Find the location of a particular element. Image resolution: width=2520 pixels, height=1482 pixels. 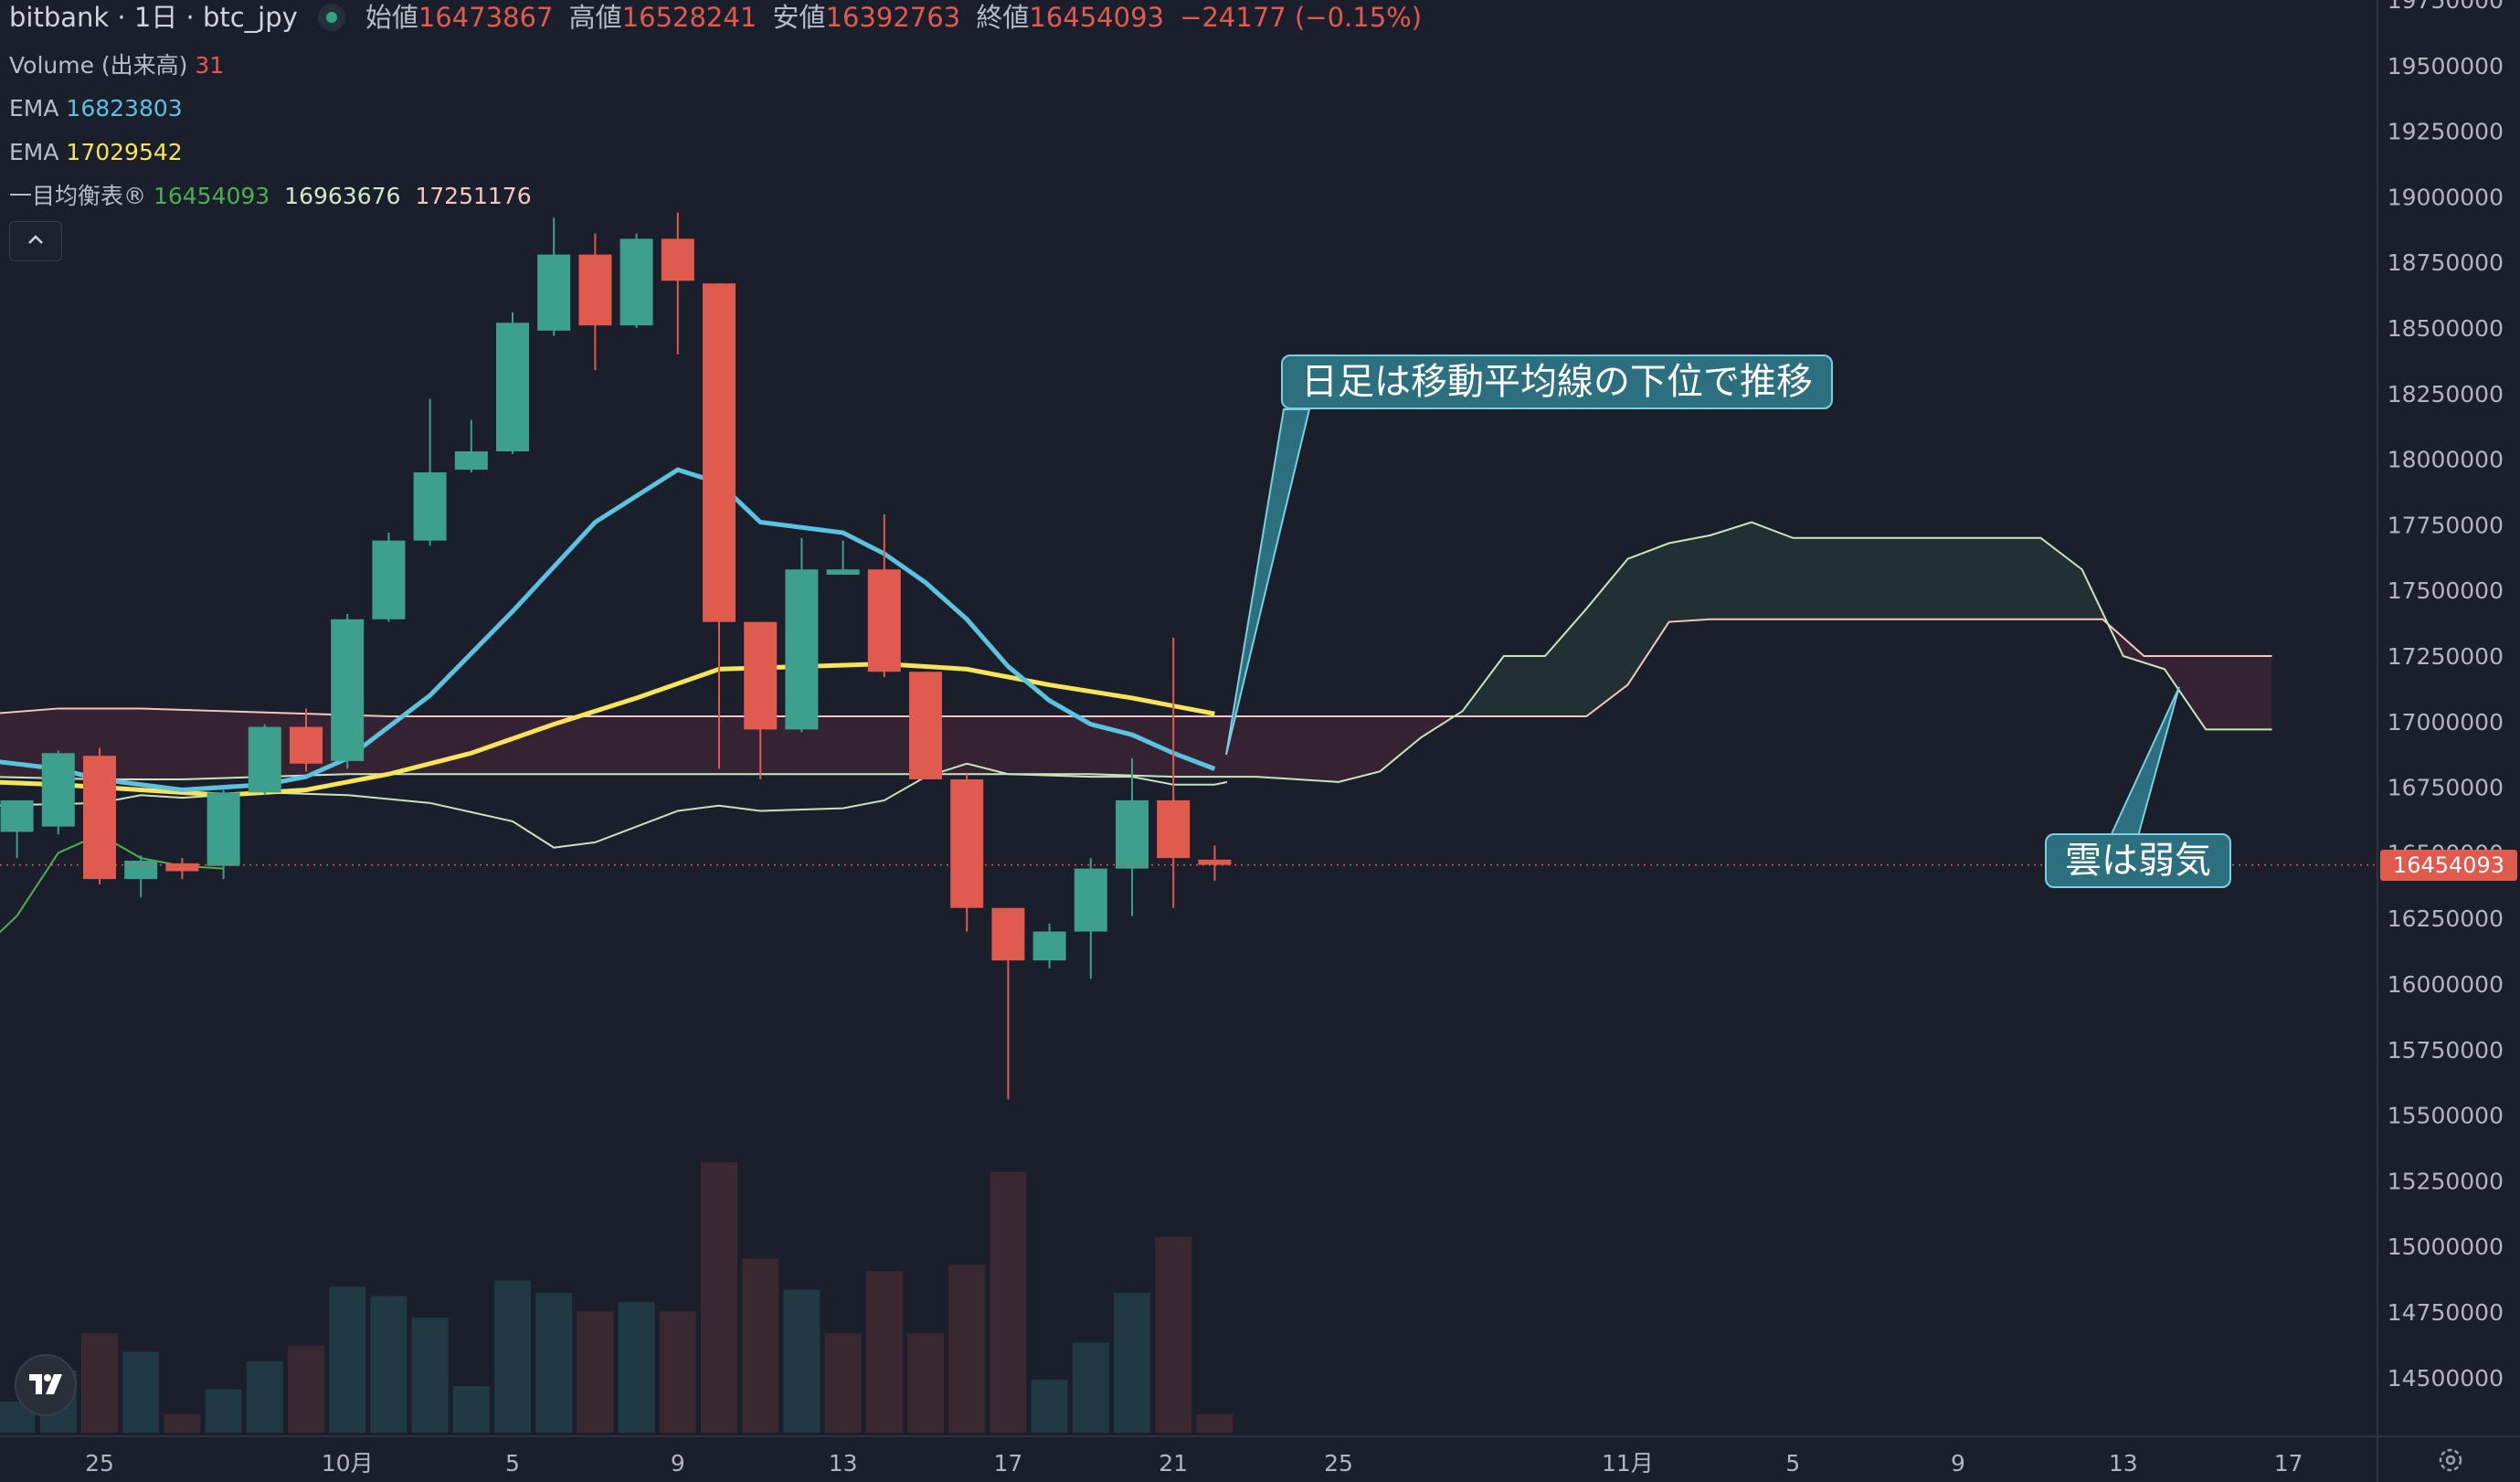

y-tick-label: 18250000 is located at coordinates (2446, 394).